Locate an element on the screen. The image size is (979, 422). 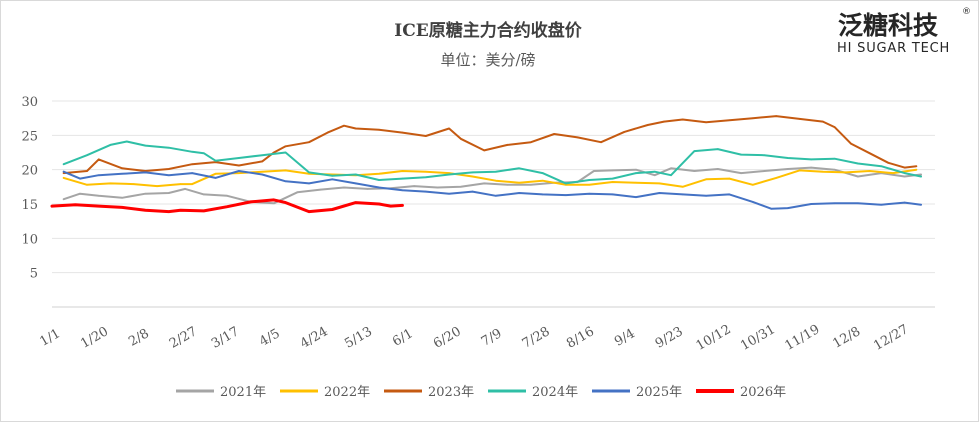
y-tick-label: 25 is located at coordinates (29, 136).